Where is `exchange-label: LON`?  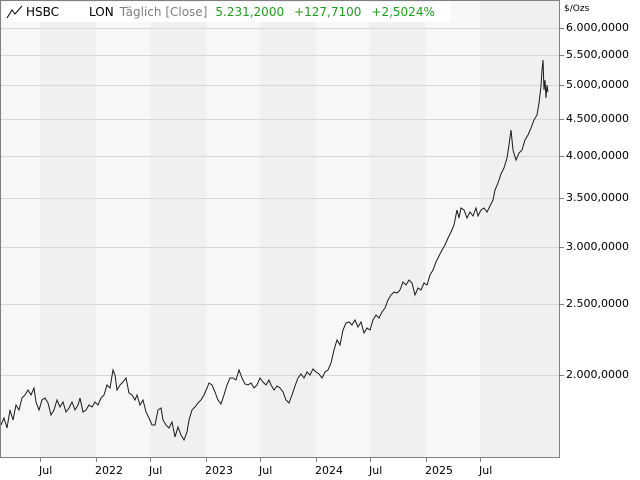 exchange-label: LON is located at coordinates (101, 12).